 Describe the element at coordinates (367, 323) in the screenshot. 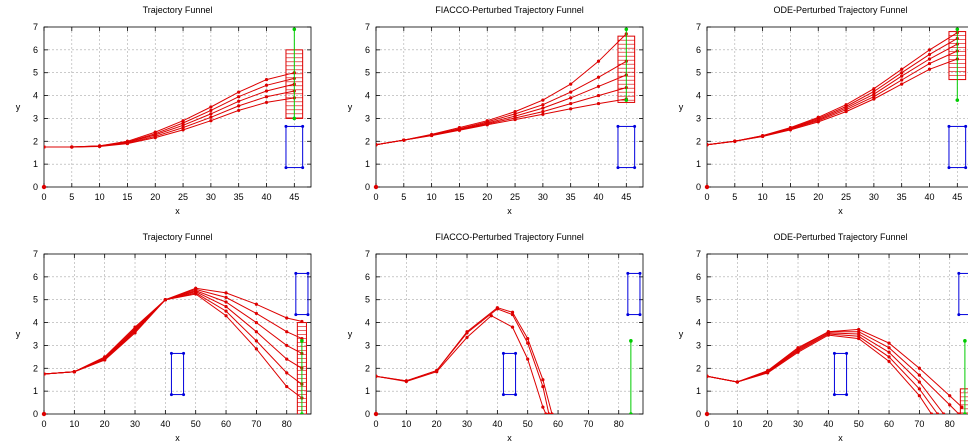

I see `y-tick-label: 4` at that location.